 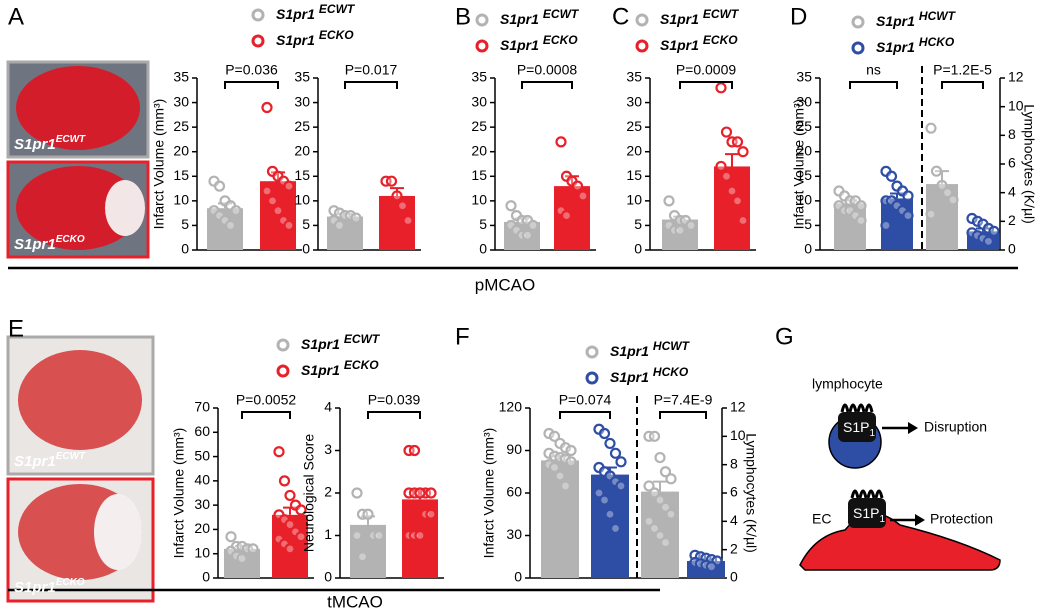 I want to click on y-tick-label: 10, so click(x=181, y=200).